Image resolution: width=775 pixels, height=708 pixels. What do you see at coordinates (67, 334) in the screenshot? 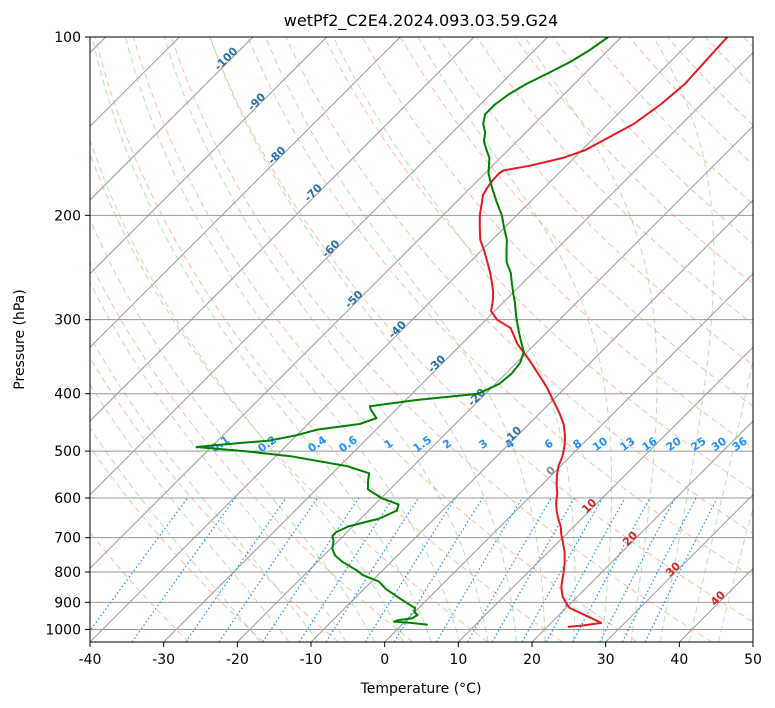
I see `y-axis-ticks: 100 200 300 400 500 600 700 800 900 1000` at bounding box center [67, 334].